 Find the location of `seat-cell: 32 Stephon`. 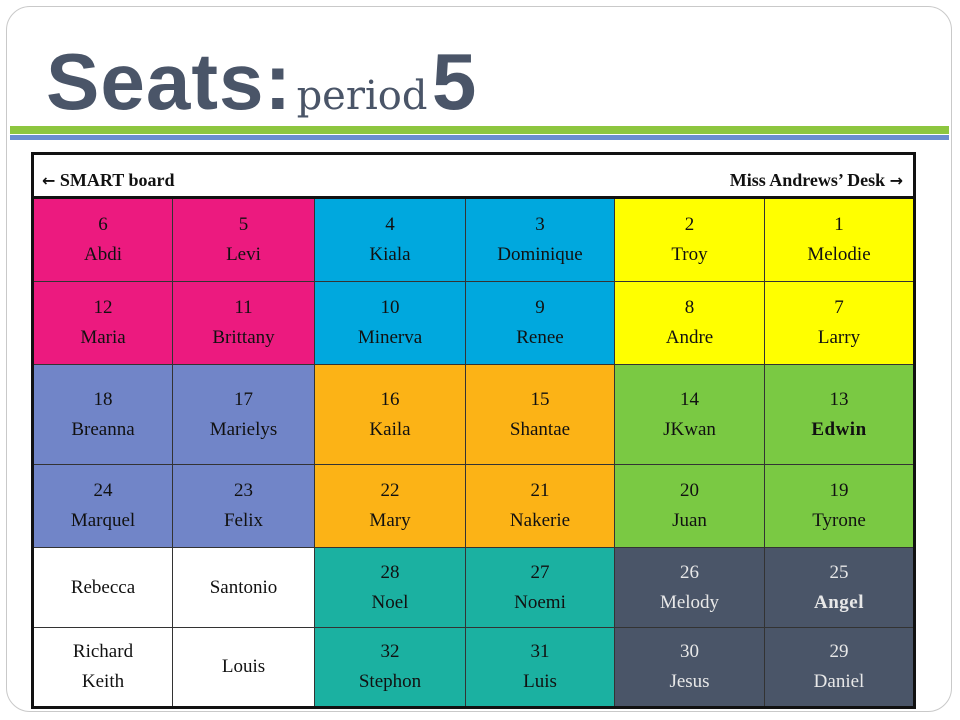

seat-cell: 32 Stephon is located at coordinates (390, 667).